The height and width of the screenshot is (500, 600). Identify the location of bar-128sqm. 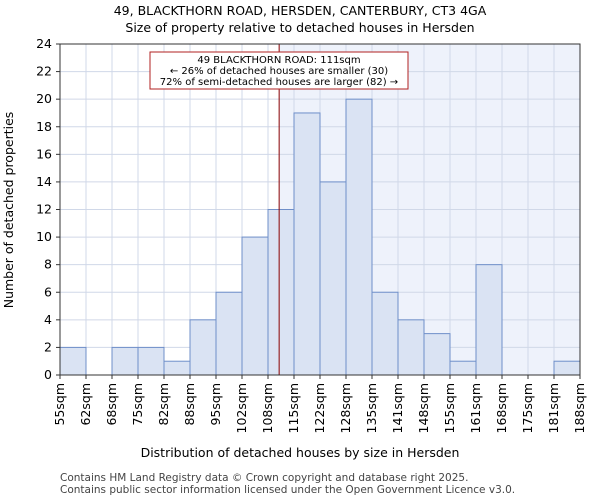
(359, 237).